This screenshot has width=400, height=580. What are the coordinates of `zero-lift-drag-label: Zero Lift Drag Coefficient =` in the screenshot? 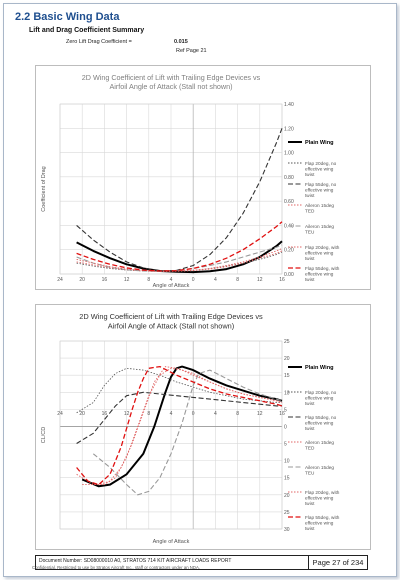 It's located at (99, 42).